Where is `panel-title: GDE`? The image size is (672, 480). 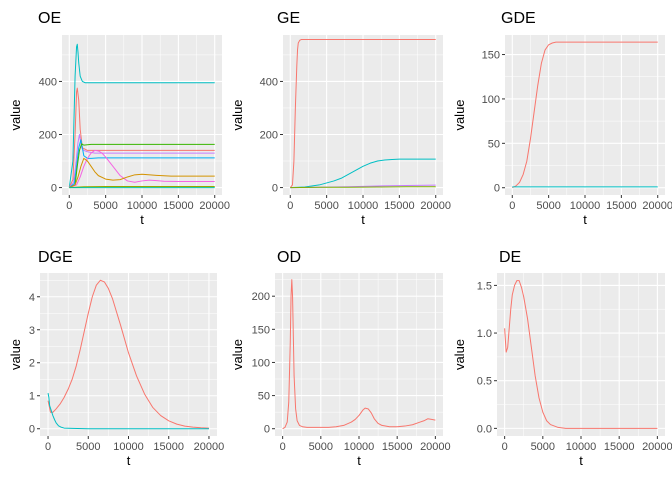 panel-title: GDE is located at coordinates (518, 18).